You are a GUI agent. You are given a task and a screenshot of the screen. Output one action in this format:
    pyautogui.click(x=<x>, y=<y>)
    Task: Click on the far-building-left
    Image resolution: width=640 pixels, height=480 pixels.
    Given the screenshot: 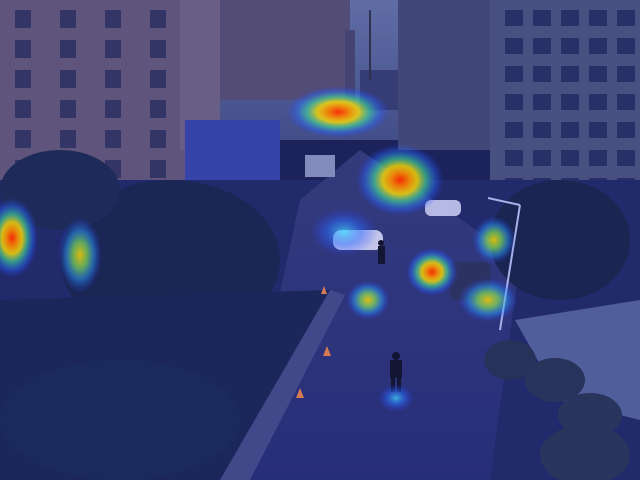 What is the action you would take?
    pyautogui.click(x=280, y=50)
    